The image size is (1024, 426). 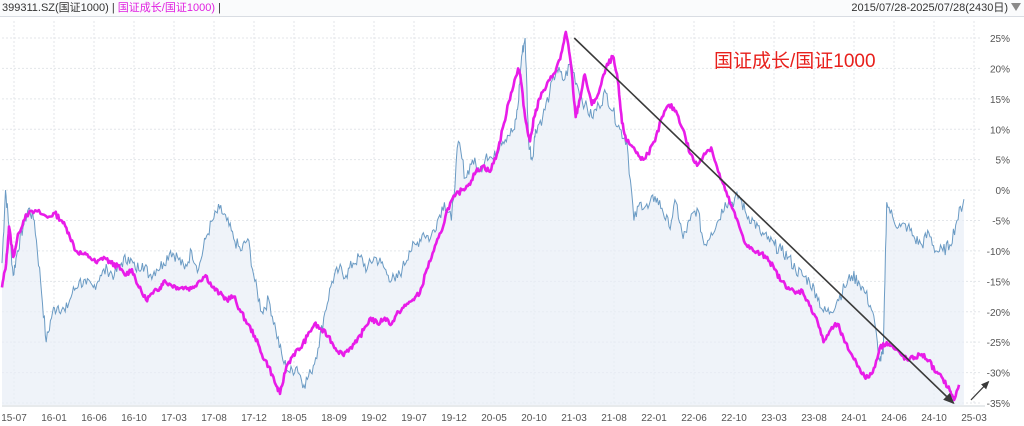 What do you see at coordinates (134, 418) in the screenshot?
I see `x-tick-label: 16-10` at bounding box center [134, 418].